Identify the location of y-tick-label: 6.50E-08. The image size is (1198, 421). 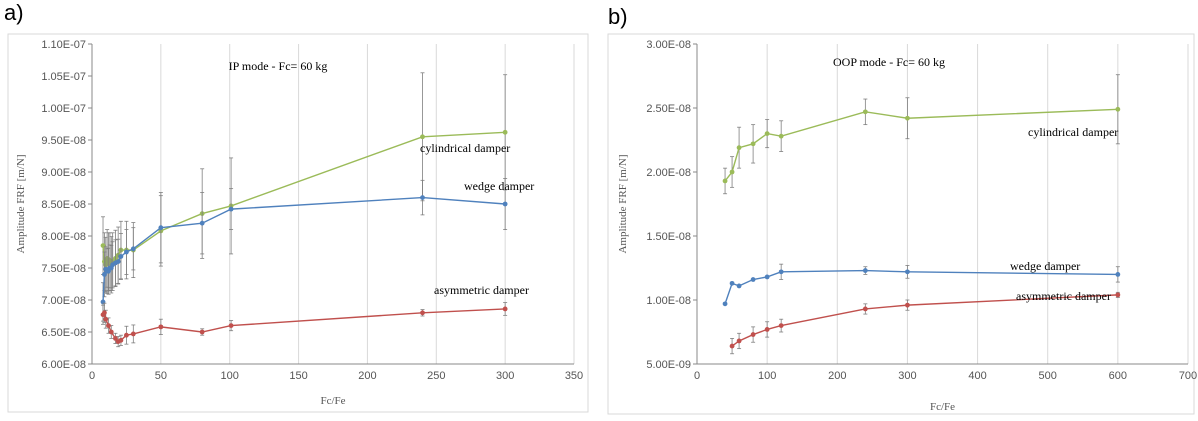
(63, 333).